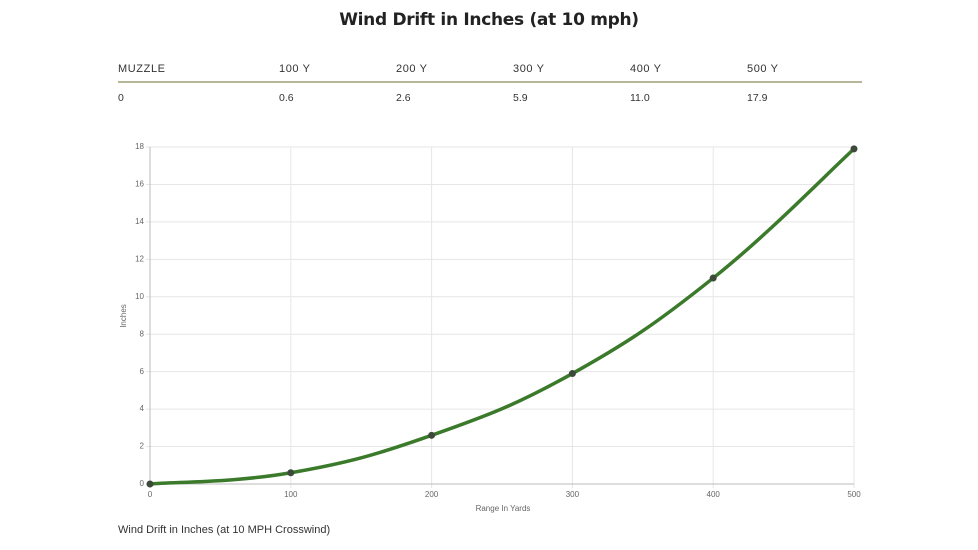 The width and height of the screenshot is (978, 550). I want to click on x-tick-label: 0, so click(150, 494).